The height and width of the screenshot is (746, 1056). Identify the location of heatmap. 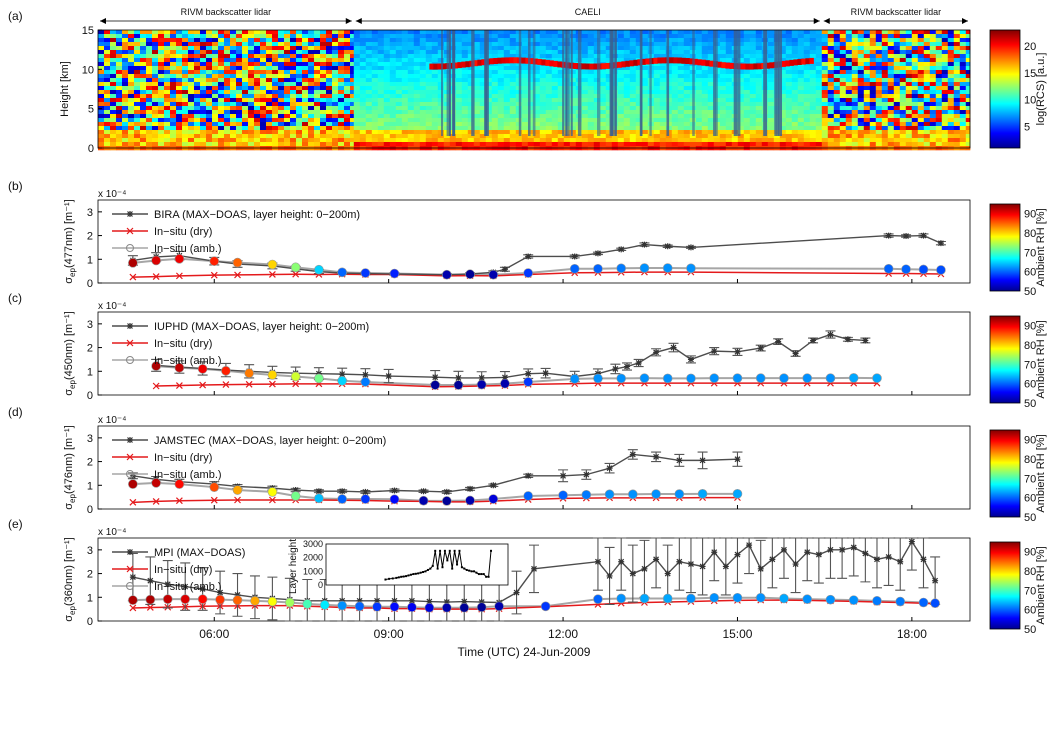
(534, 90).